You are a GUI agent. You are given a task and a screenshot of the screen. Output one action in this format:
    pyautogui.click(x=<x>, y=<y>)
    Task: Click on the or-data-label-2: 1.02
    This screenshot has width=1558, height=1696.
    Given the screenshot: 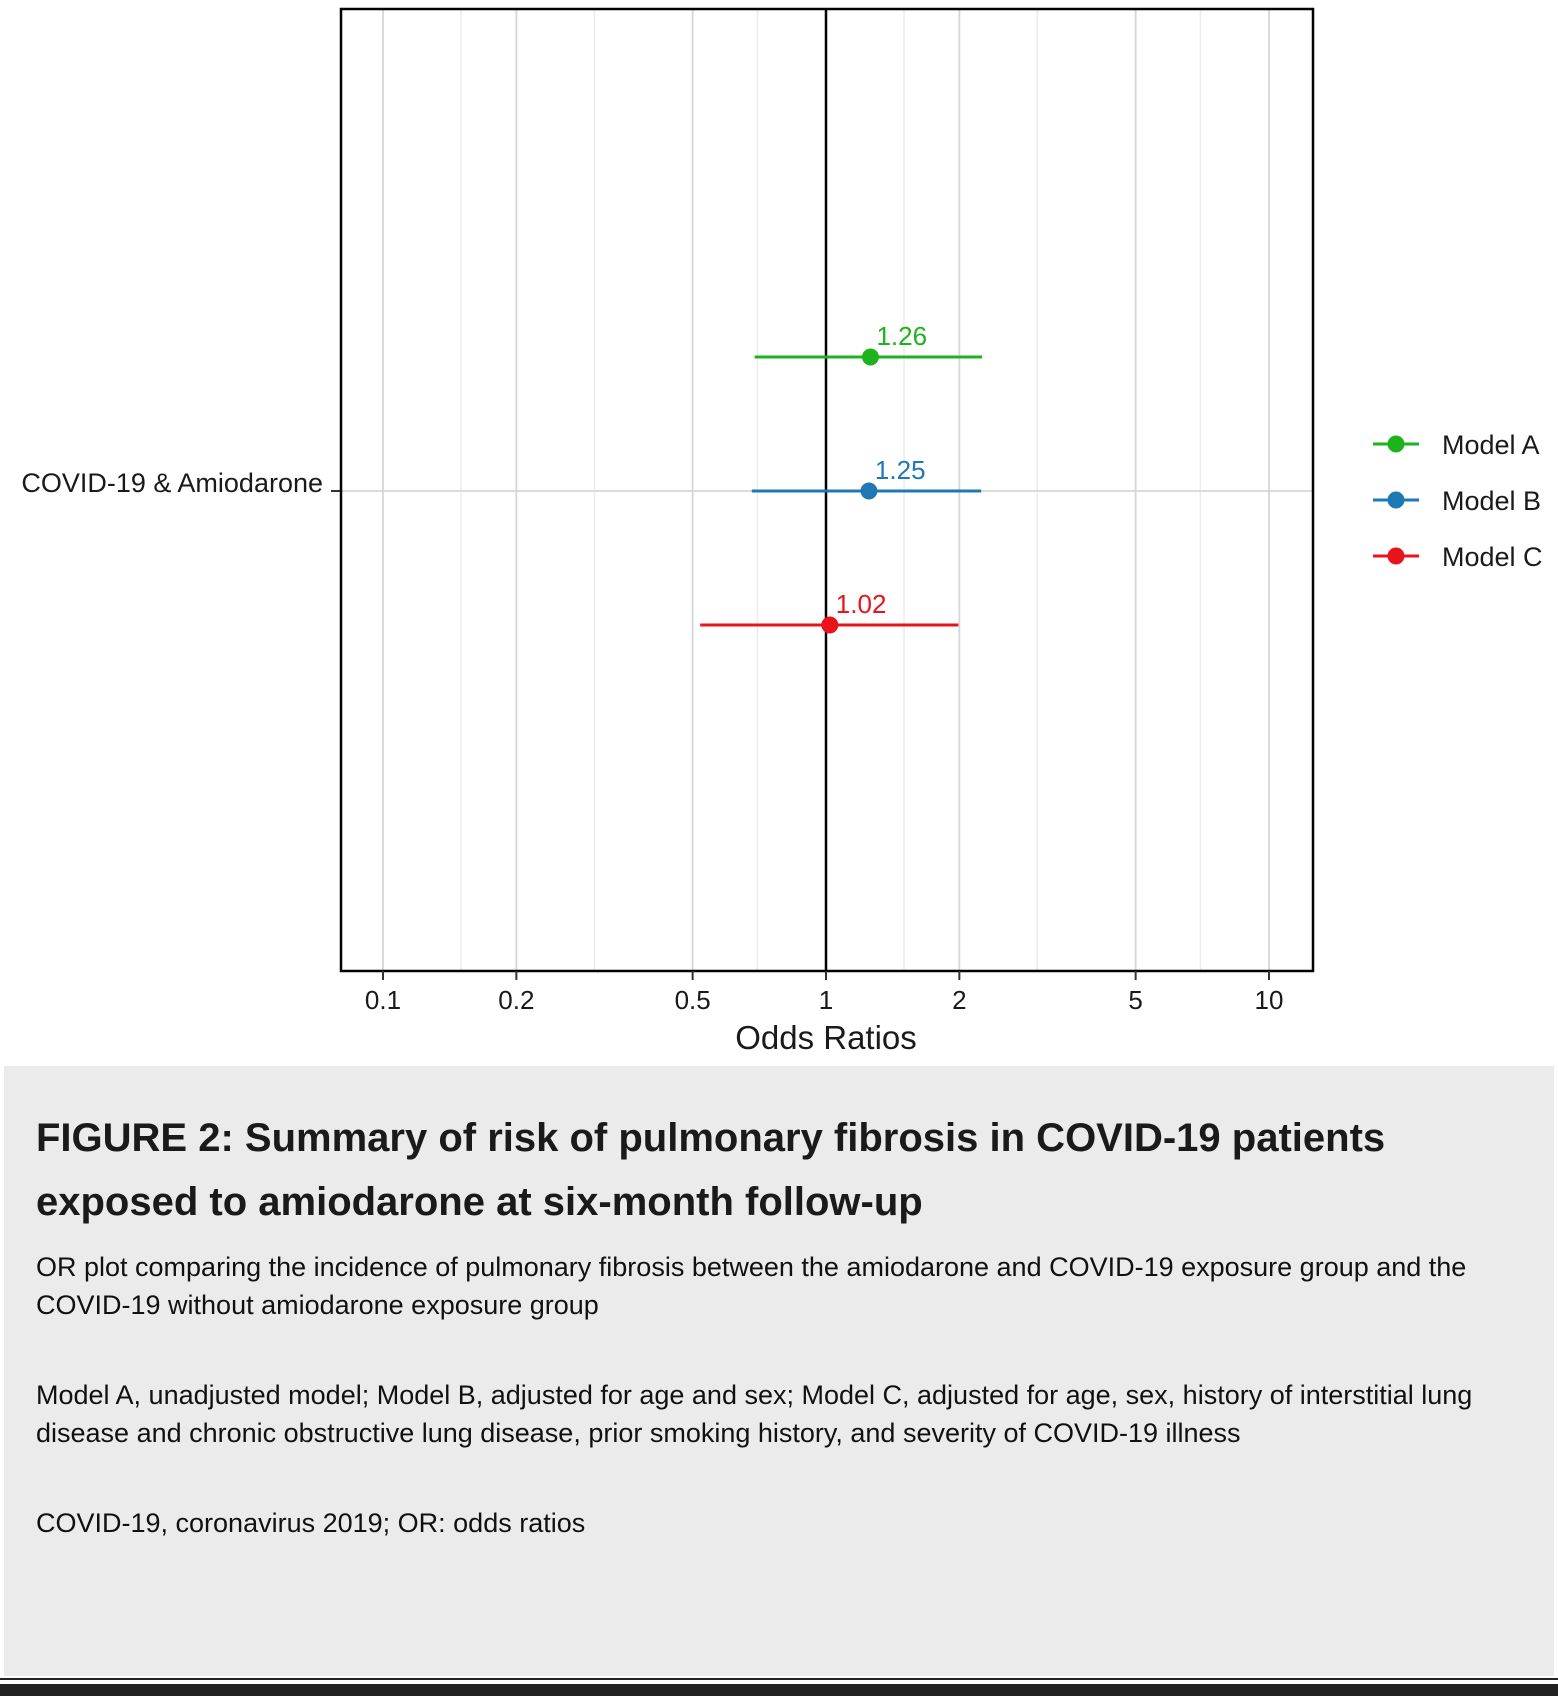 What is the action you would take?
    pyautogui.click(x=861, y=604)
    